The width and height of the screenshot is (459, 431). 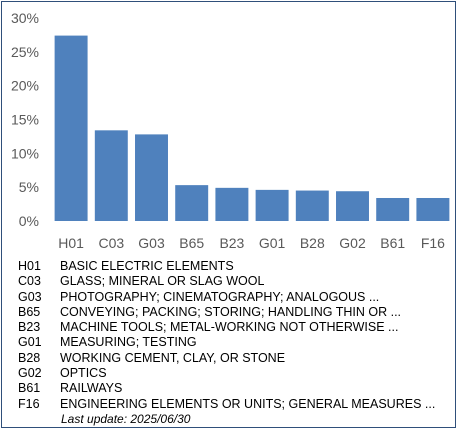 What do you see at coordinates (151, 243) in the screenshot?
I see `x-tick-label: G03` at bounding box center [151, 243].